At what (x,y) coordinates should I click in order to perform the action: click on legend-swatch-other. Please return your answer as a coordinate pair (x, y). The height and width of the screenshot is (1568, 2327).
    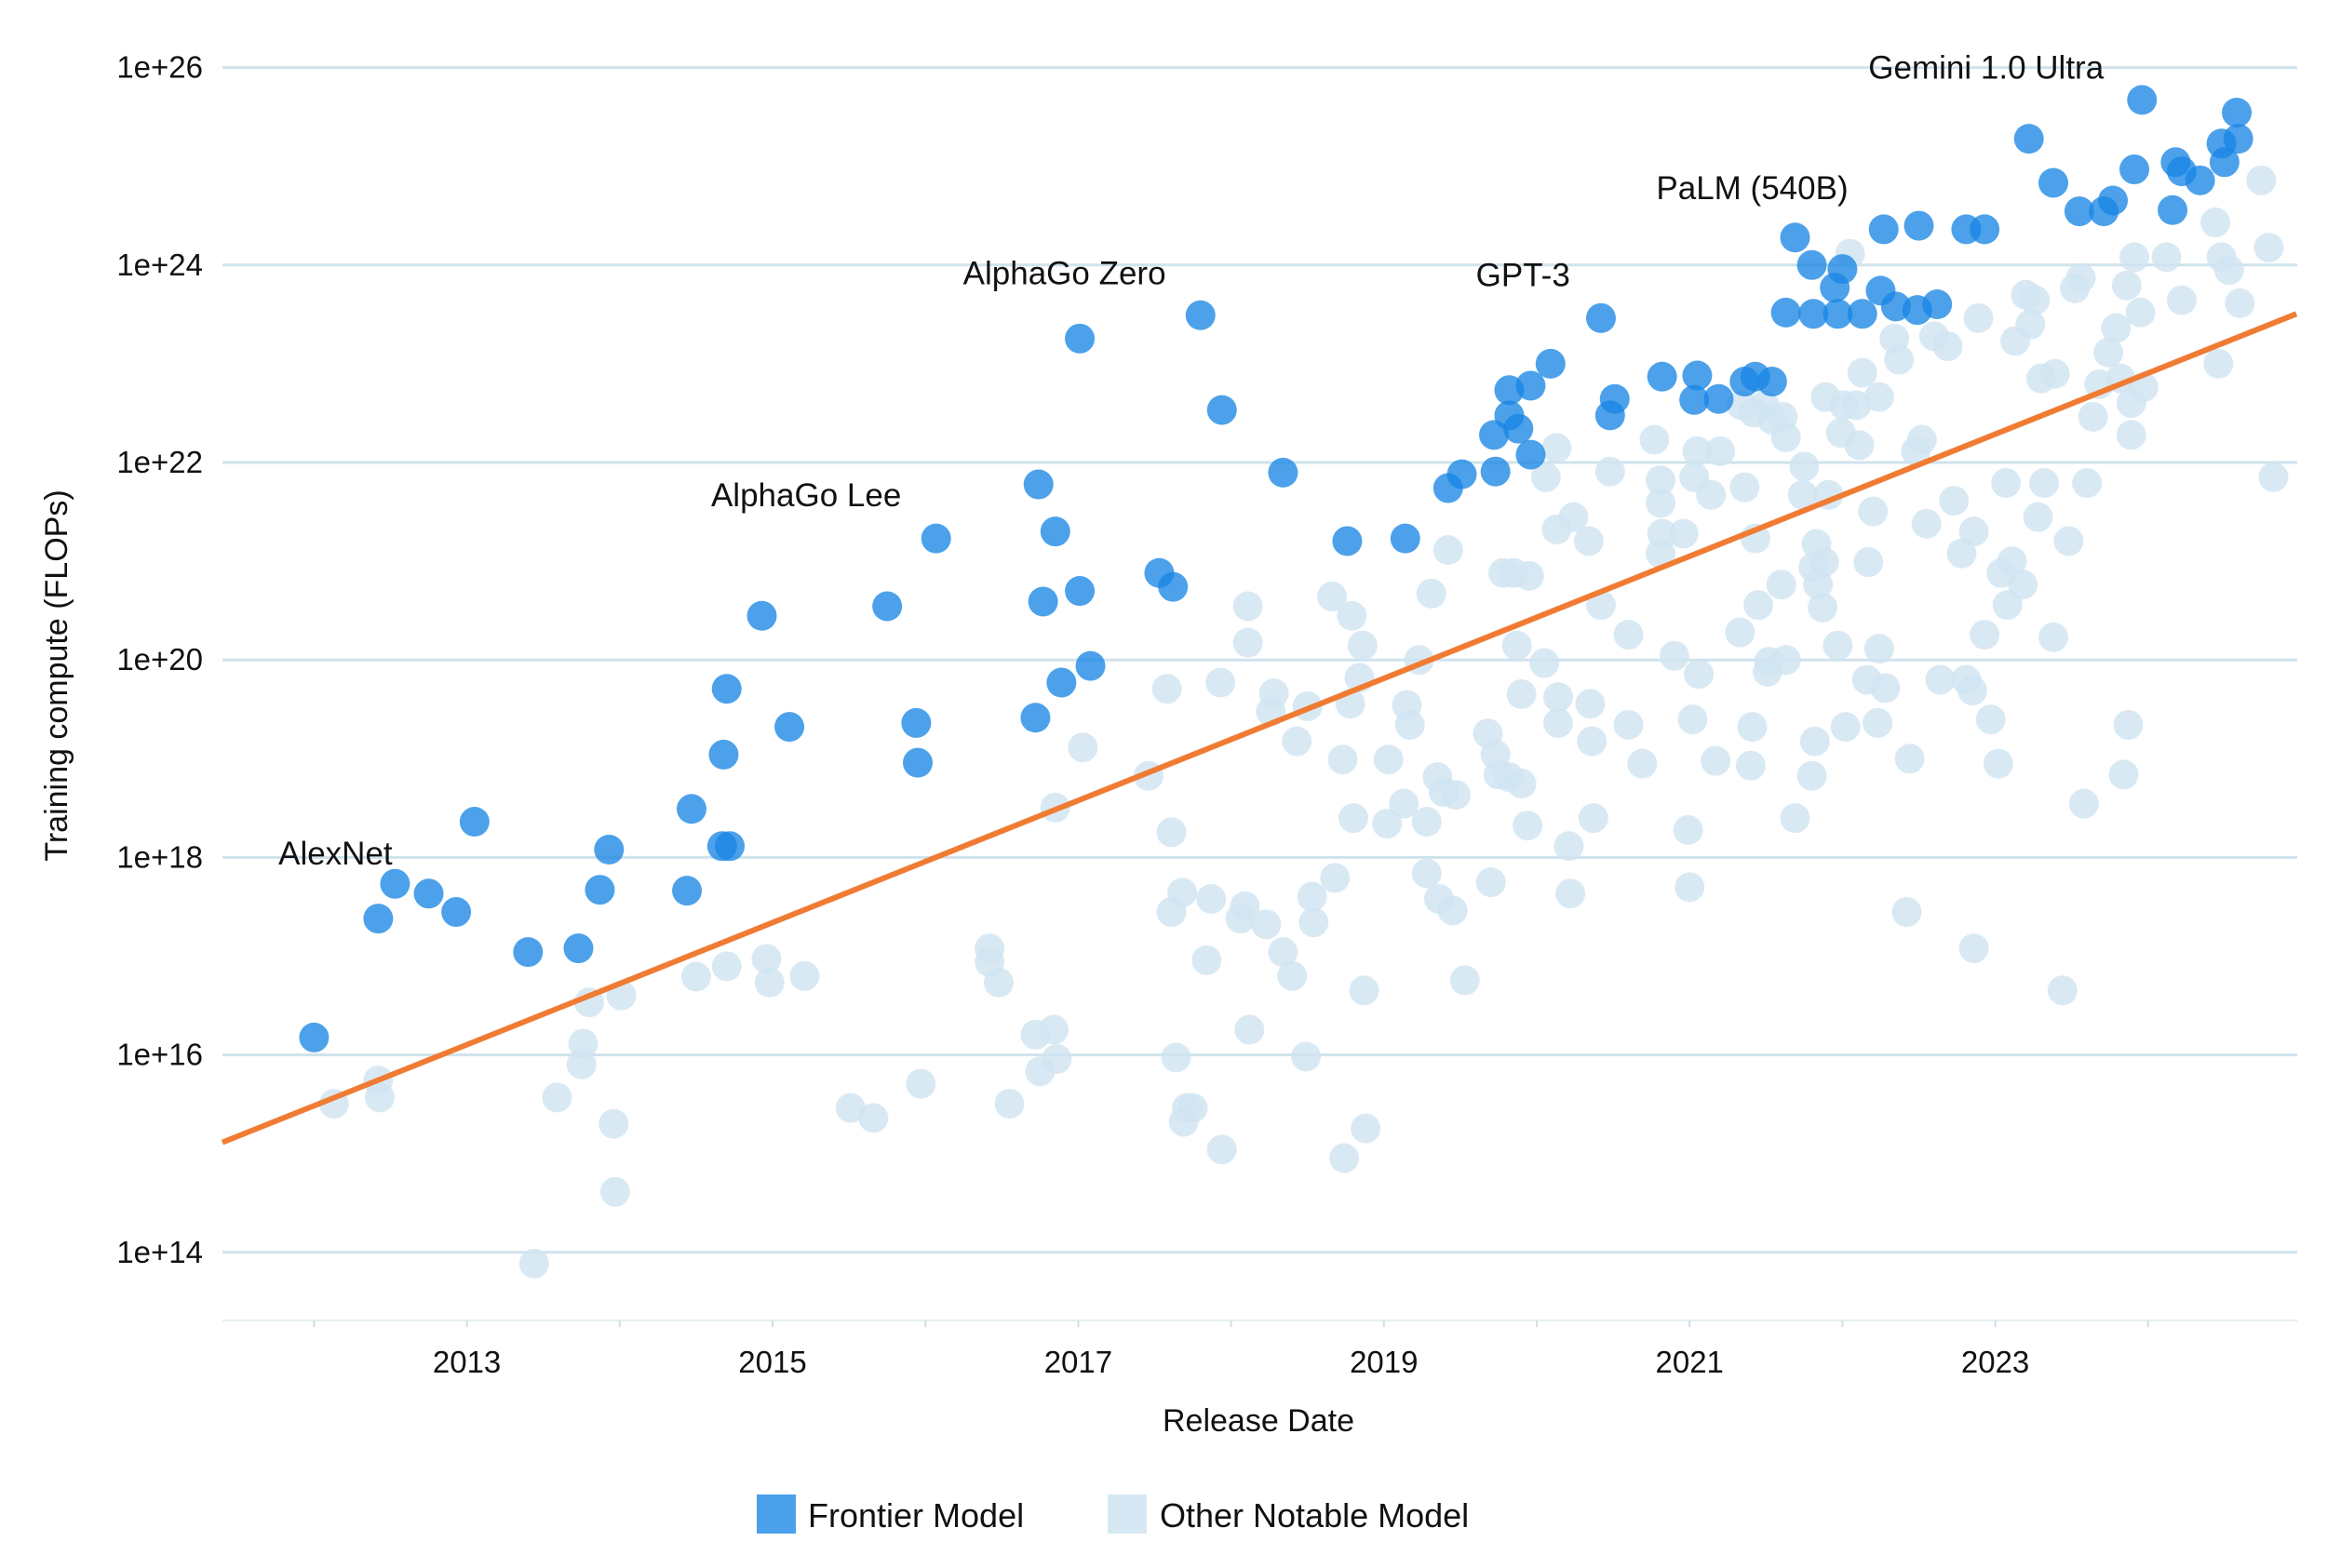
    Looking at the image, I should click on (1127, 1514).